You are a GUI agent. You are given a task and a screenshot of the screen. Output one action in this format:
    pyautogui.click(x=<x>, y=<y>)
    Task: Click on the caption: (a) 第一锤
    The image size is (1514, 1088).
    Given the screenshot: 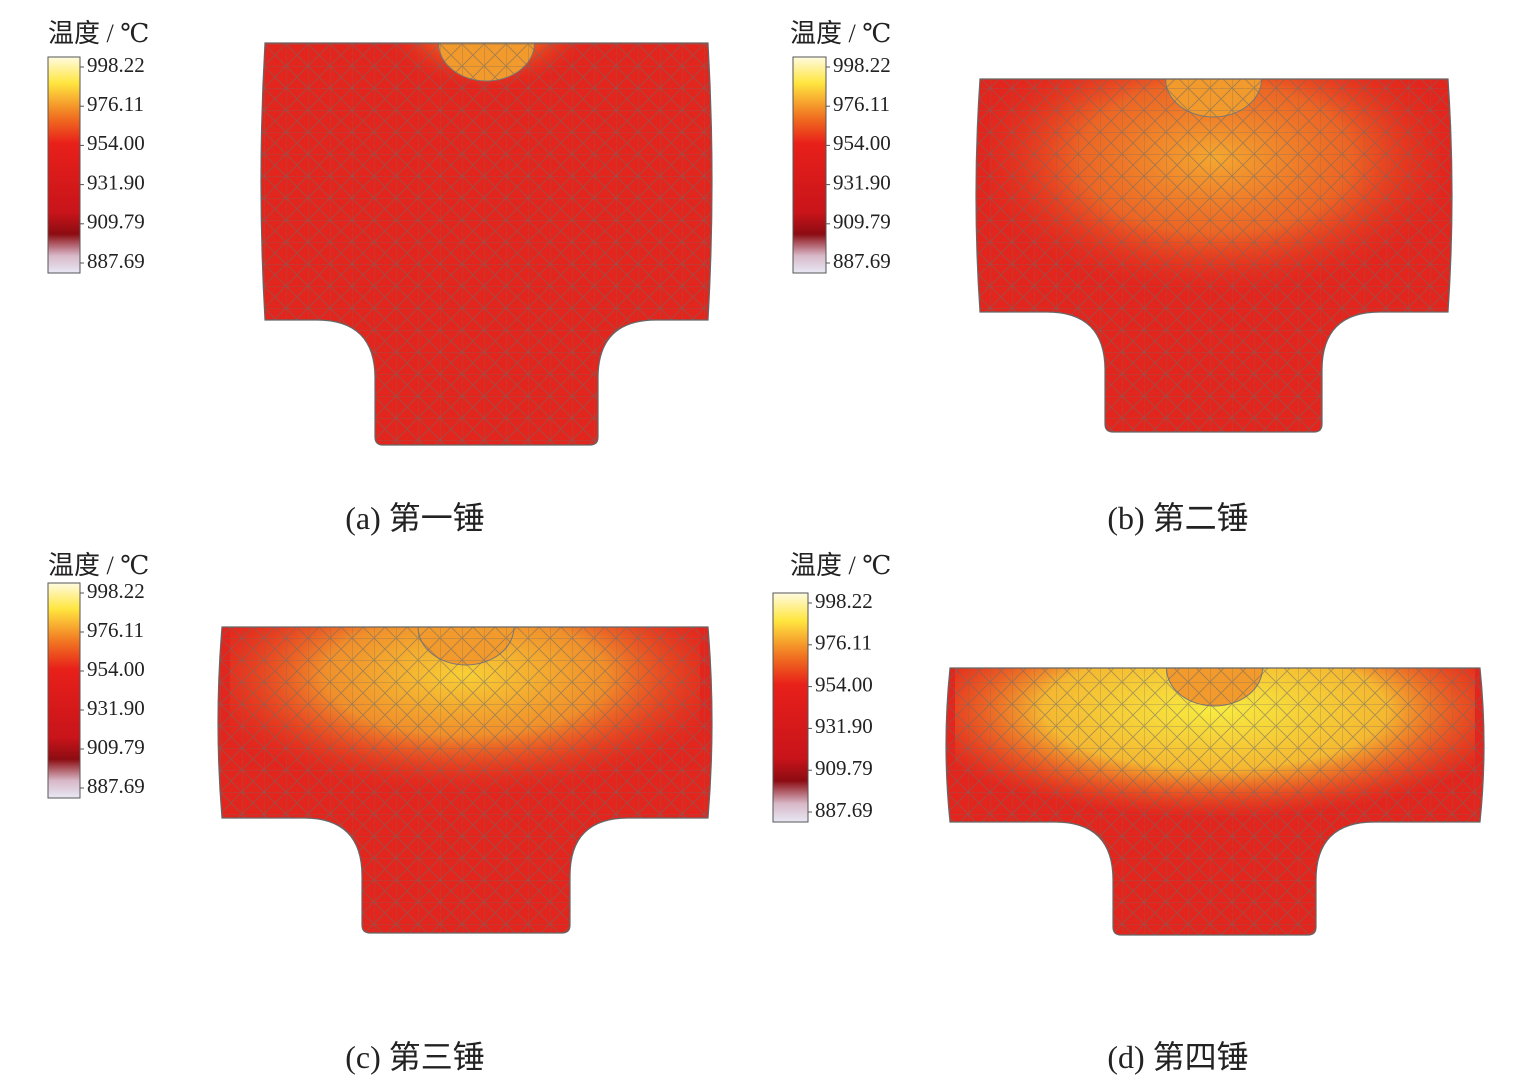 What is the action you would take?
    pyautogui.click(x=415, y=518)
    